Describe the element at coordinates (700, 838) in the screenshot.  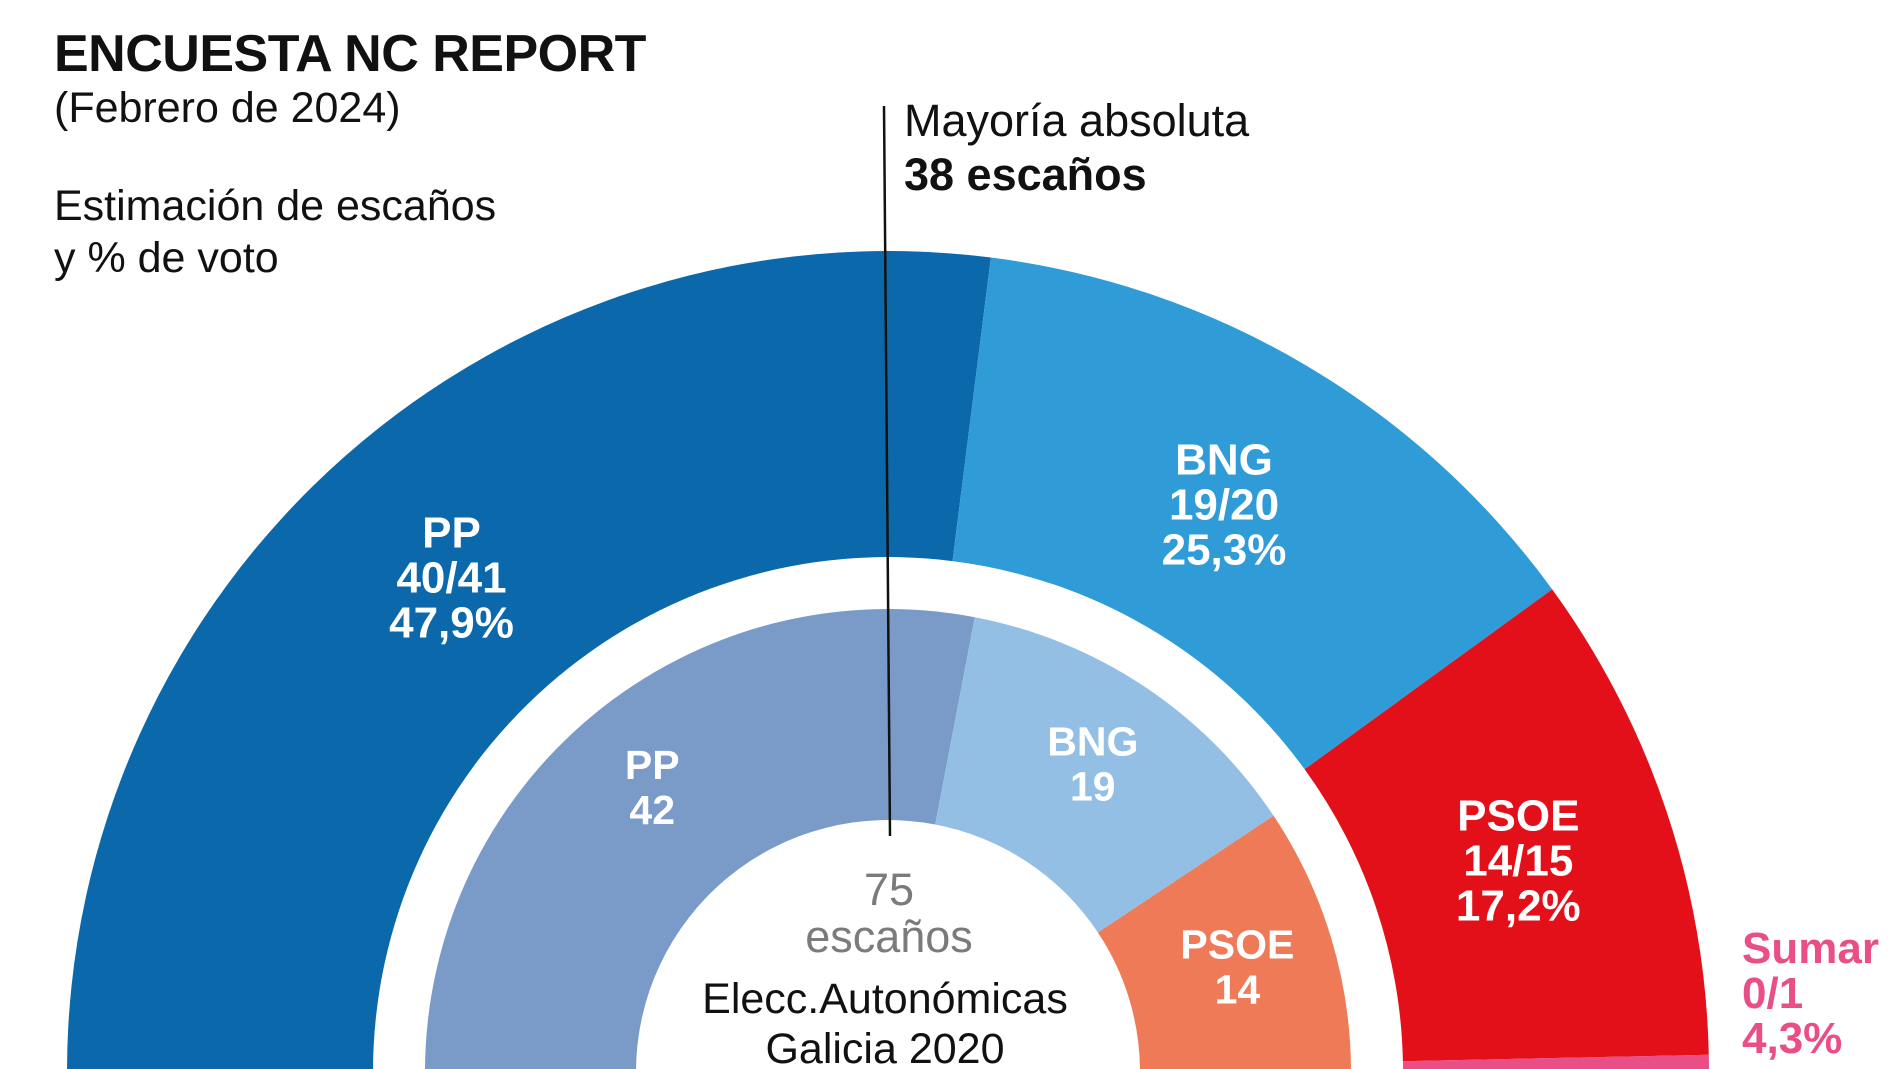
I see `segment-inner-pp` at that location.